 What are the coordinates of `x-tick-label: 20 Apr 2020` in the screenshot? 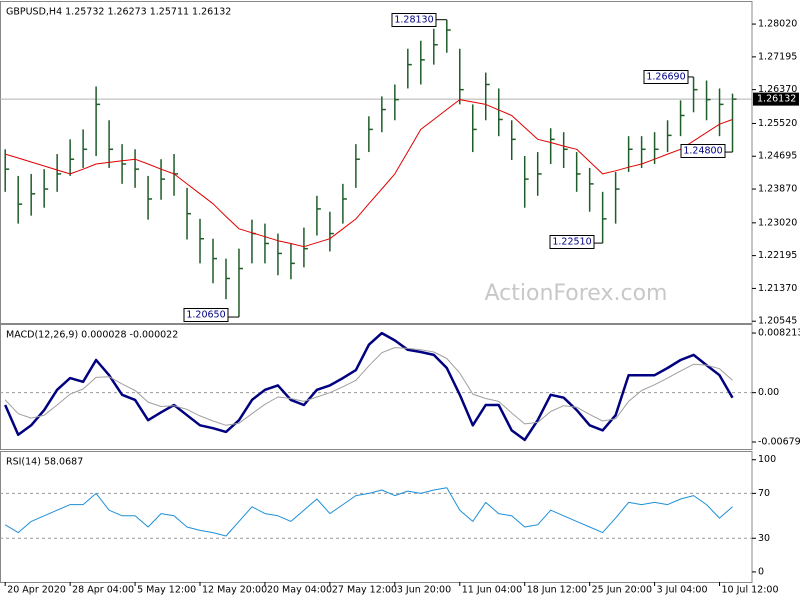 It's located at (36, 590).